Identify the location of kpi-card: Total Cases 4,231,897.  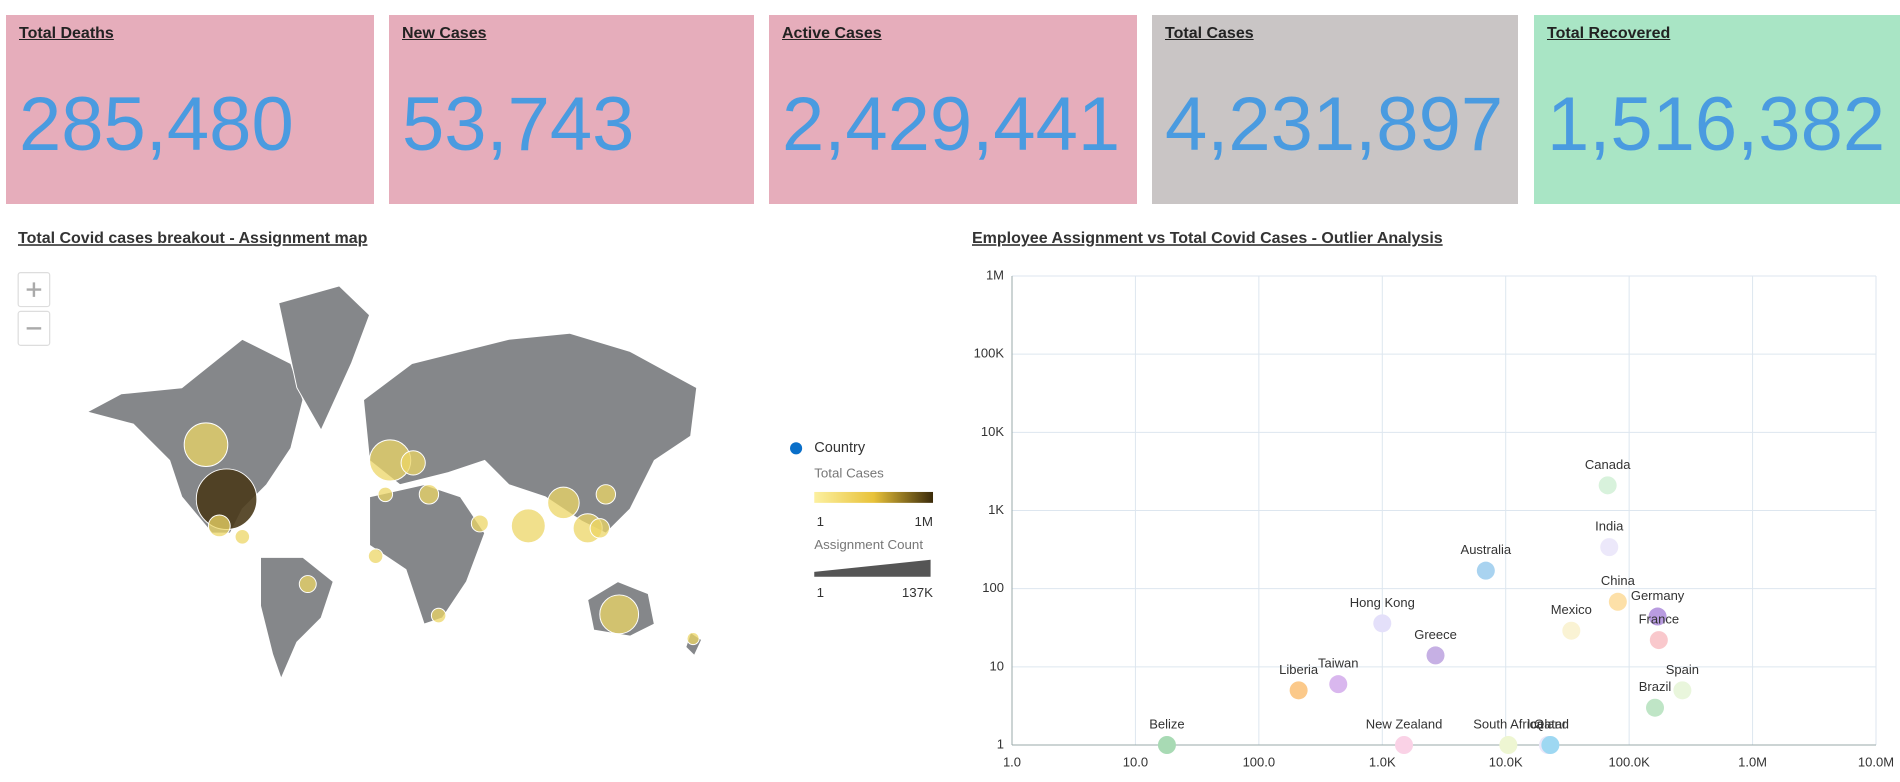
(1335, 109).